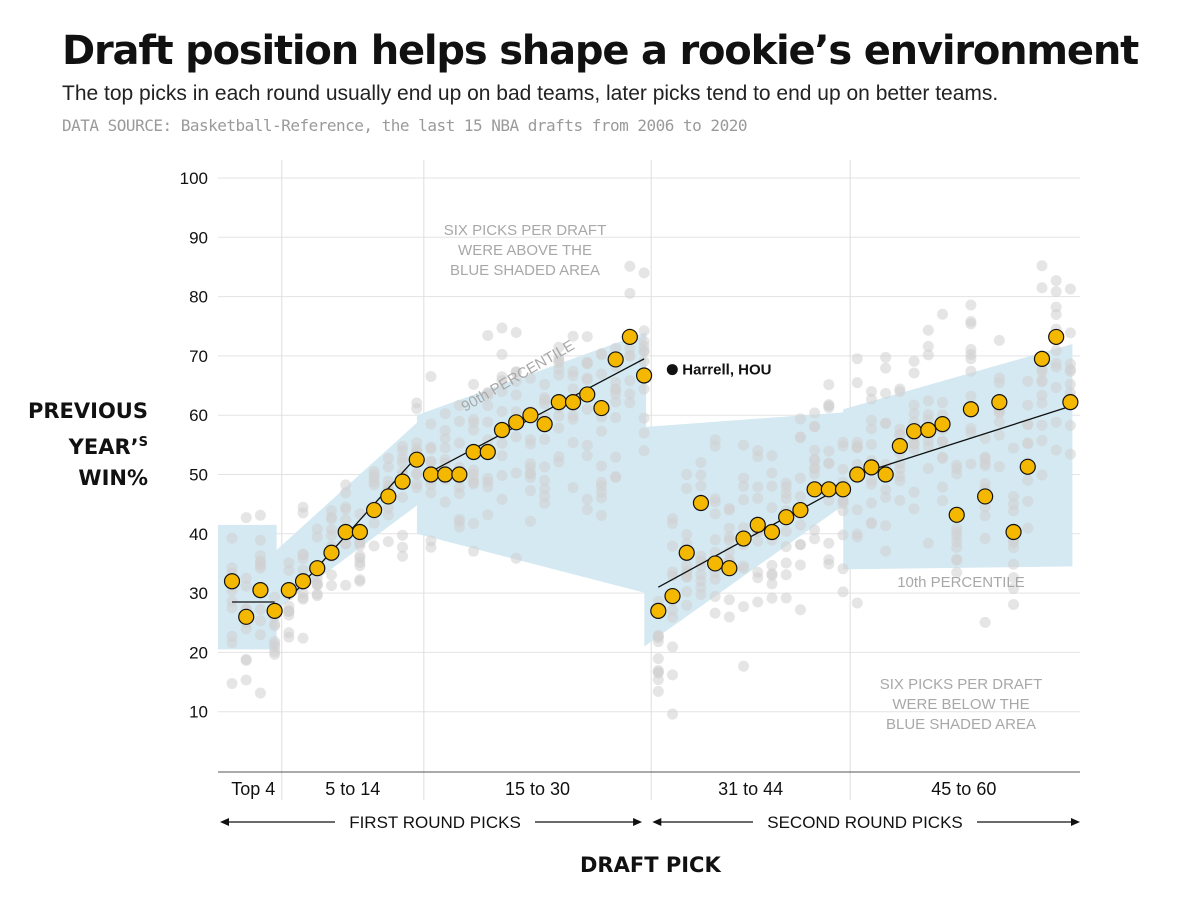 This screenshot has height=900, width=1200. I want to click on y-tick-label-30: 30, so click(198, 593).